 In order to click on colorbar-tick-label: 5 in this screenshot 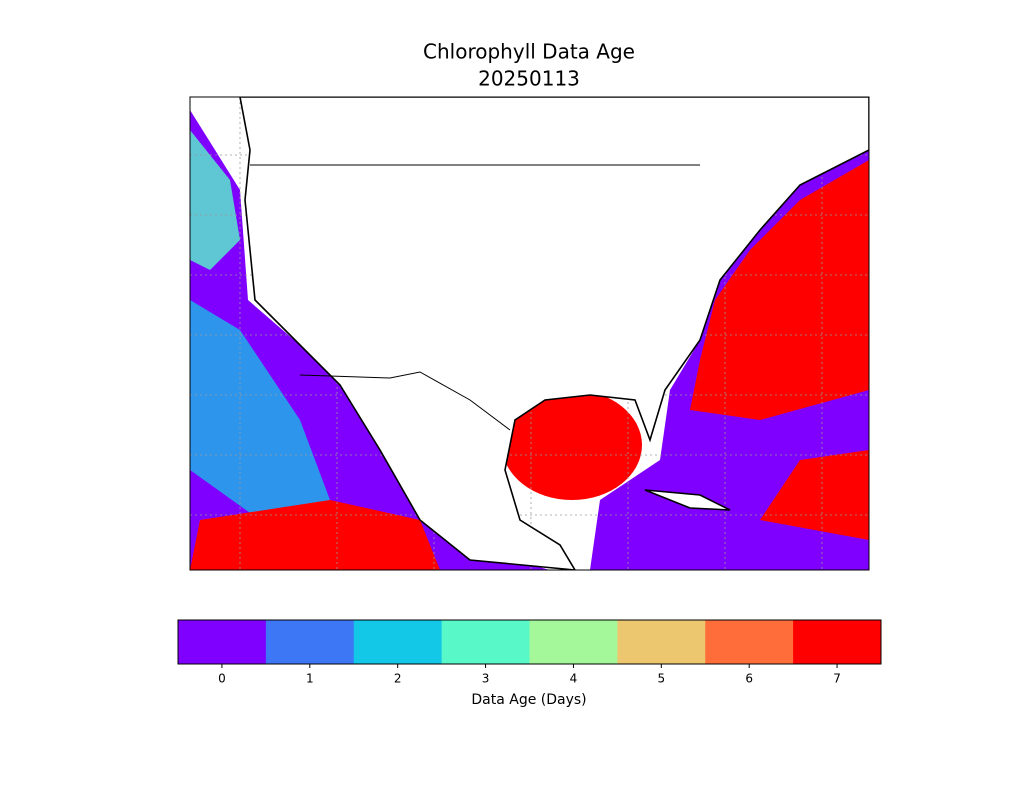, I will do `click(661, 679)`.